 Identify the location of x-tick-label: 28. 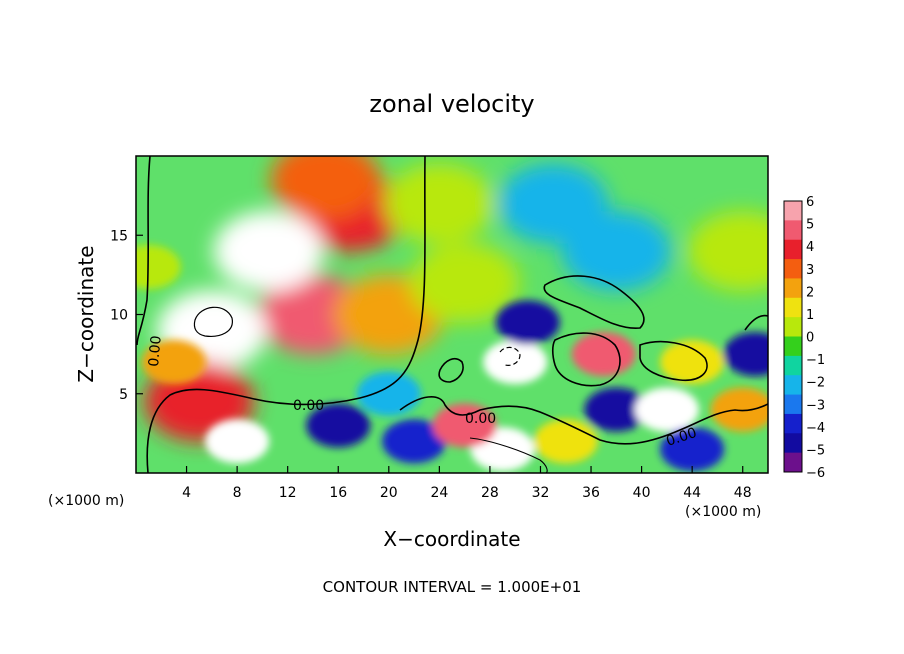
(490, 493).